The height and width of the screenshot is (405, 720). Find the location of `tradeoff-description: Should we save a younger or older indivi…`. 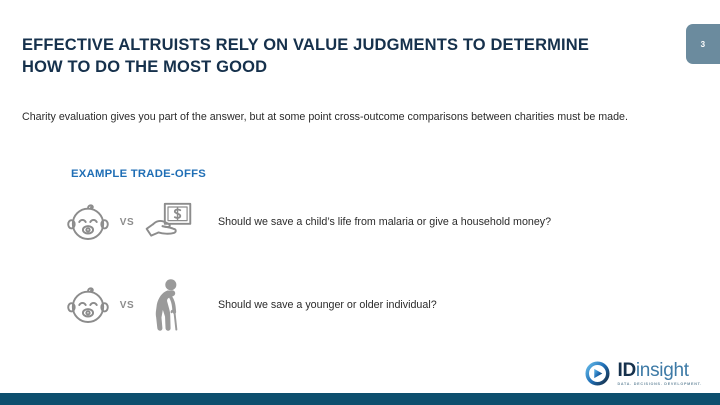

tradeoff-description: Should we save a younger or older indivi… is located at coordinates (327, 304).